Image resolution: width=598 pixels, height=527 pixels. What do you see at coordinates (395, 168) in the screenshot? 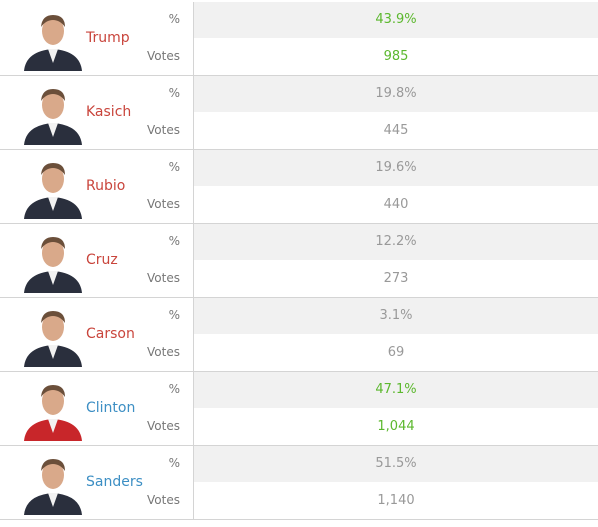
I see `percent-value: 19.6%` at bounding box center [395, 168].